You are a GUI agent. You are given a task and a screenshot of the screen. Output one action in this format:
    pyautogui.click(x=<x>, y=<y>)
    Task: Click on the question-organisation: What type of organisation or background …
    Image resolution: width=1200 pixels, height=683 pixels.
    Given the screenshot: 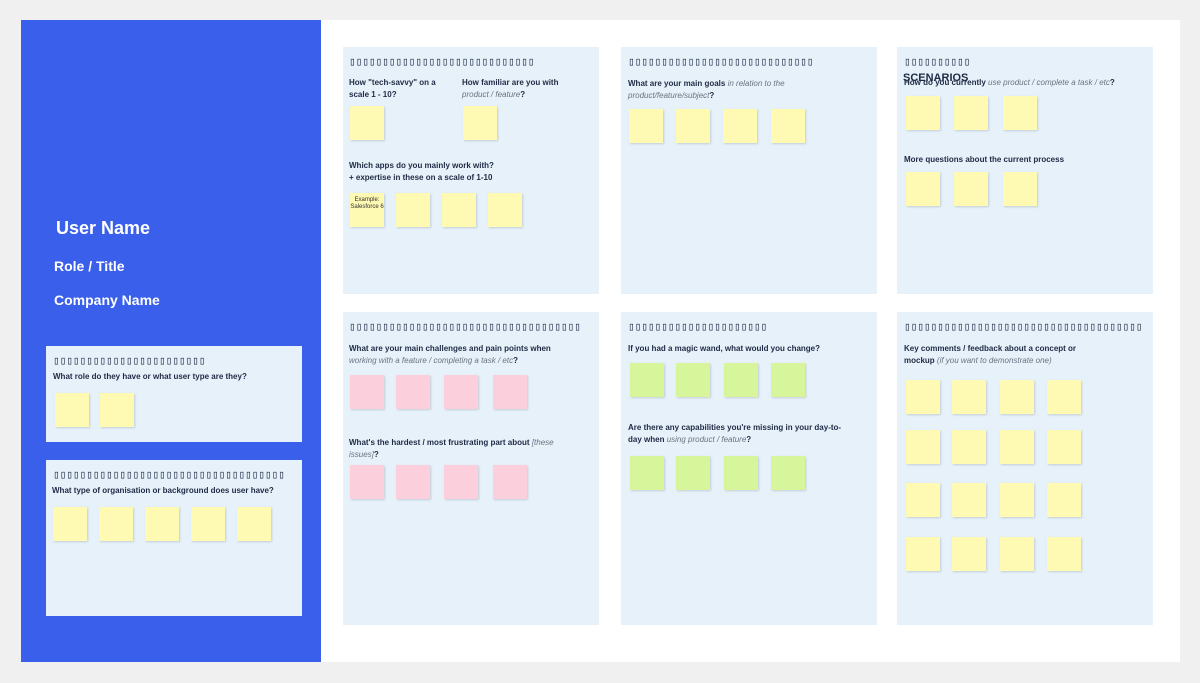 What is the action you would take?
    pyautogui.click(x=163, y=490)
    